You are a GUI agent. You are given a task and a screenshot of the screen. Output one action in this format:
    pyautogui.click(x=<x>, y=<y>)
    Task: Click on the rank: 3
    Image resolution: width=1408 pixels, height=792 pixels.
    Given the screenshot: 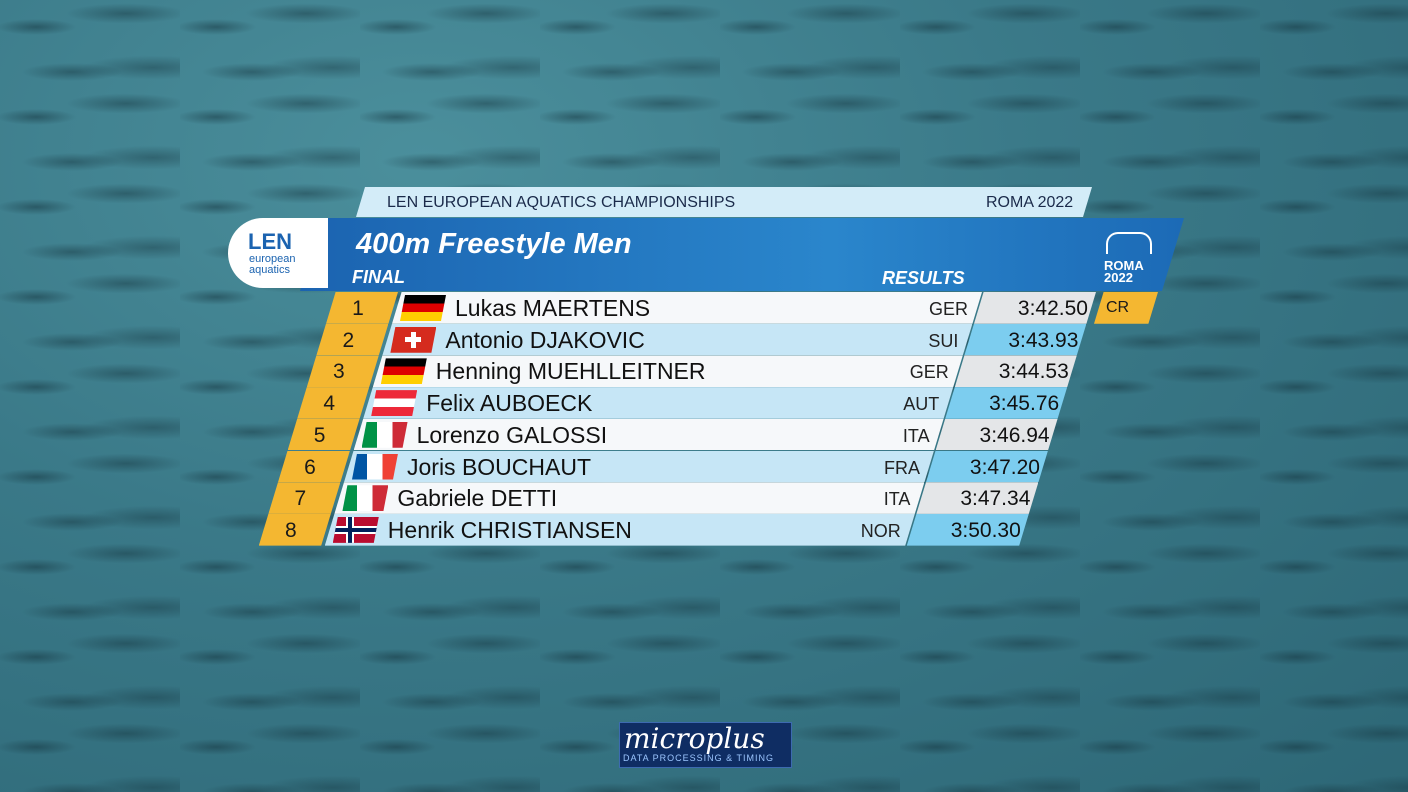 What is the action you would take?
    pyautogui.click(x=338, y=372)
    